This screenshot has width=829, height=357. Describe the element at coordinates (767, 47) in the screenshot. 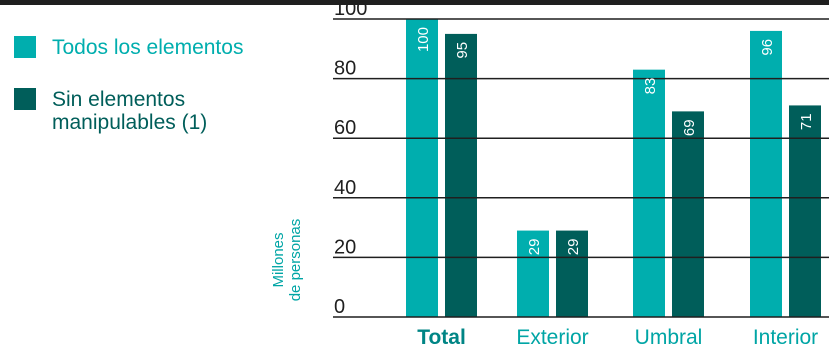

I see `data-label-interior-series-1: 96` at that location.